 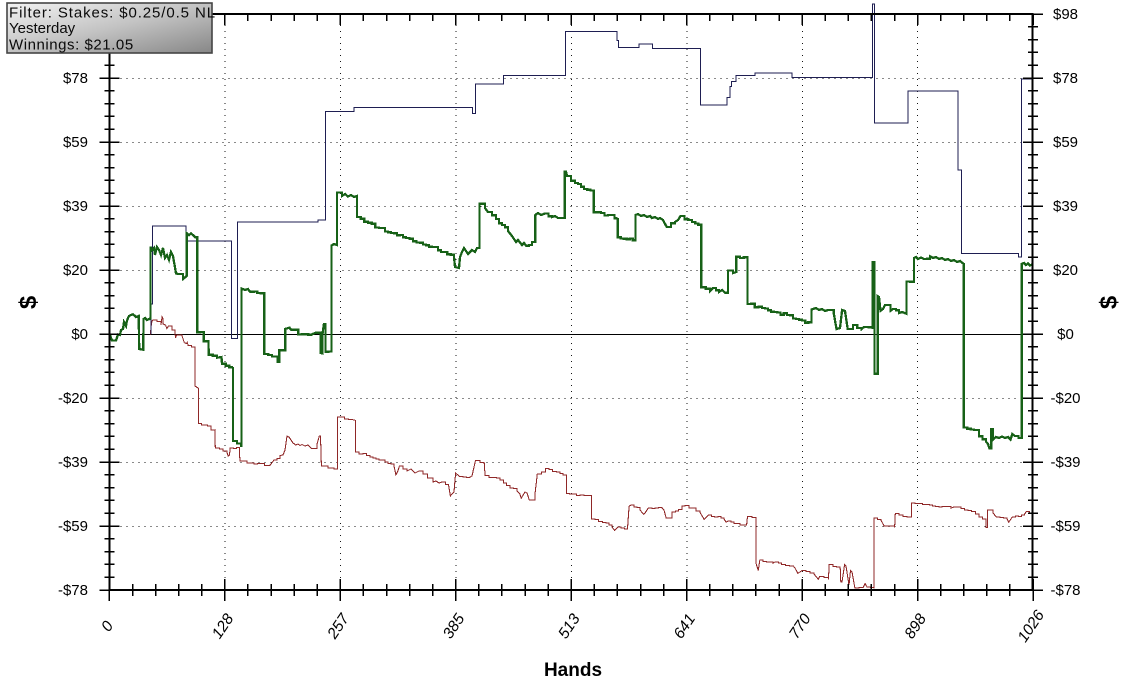 I want to click on svg-text: Filter: Stakes: $0.25/0.5 NL, so click(x=112, y=13).